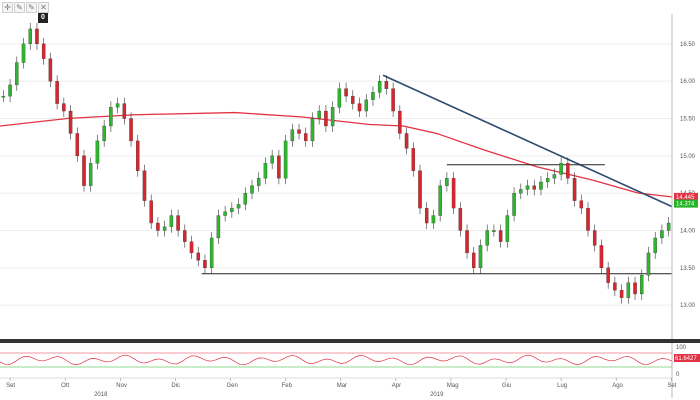  What do you see at coordinates (7, 7) in the screenshot?
I see `crosshair-icon: ✛` at bounding box center [7, 7].